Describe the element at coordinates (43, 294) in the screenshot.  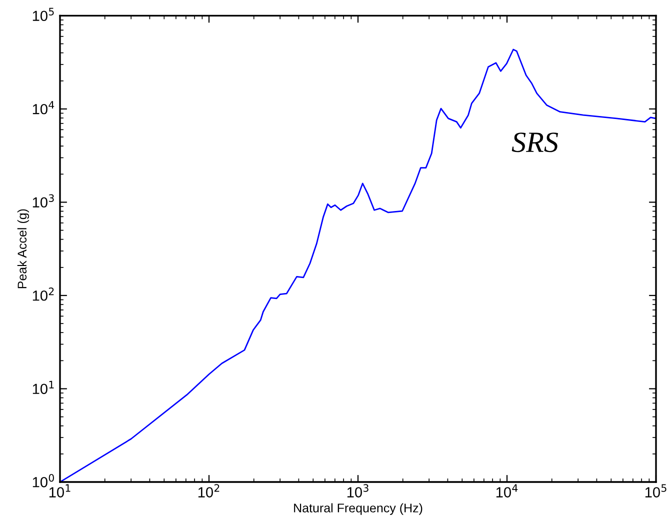
I see `y-tick-label: 10$^{2}$` at that location.